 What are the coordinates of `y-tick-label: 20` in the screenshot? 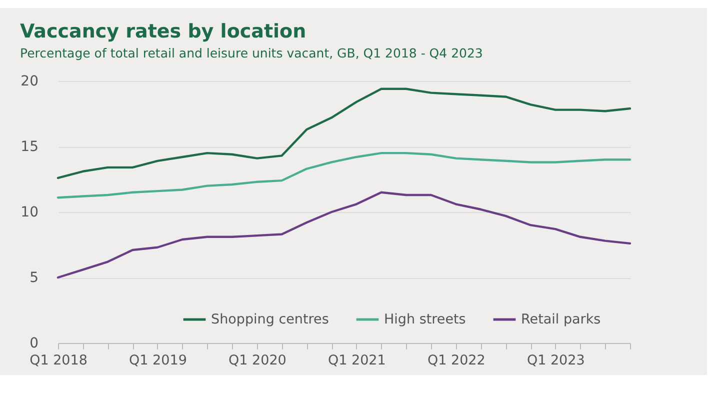 It's located at (29, 82).